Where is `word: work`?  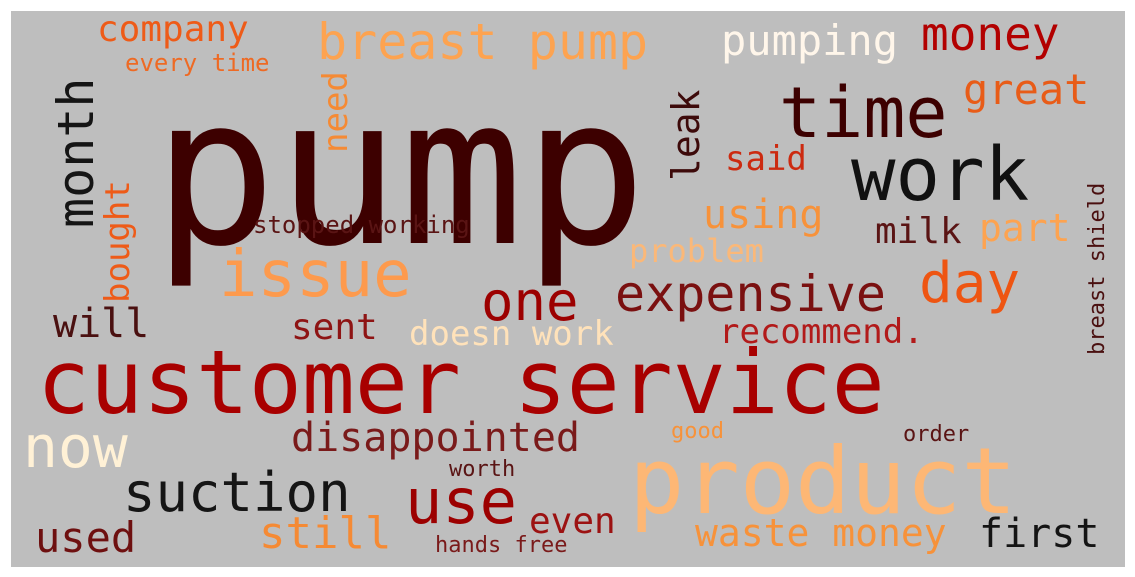 word: work is located at coordinates (940, 175).